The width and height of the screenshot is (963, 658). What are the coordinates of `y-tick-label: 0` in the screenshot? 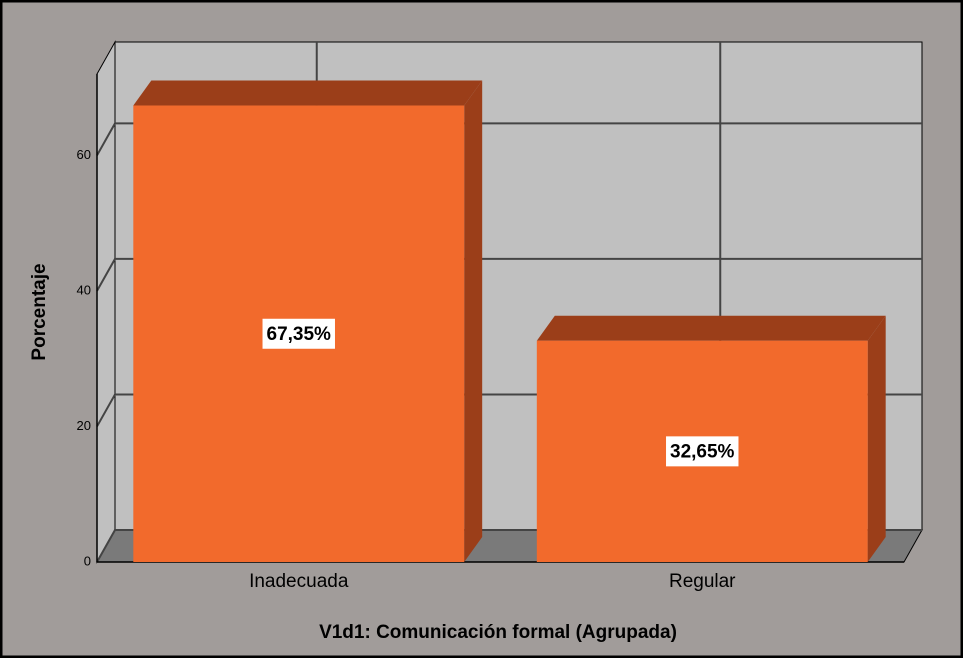 It's located at (87, 560).